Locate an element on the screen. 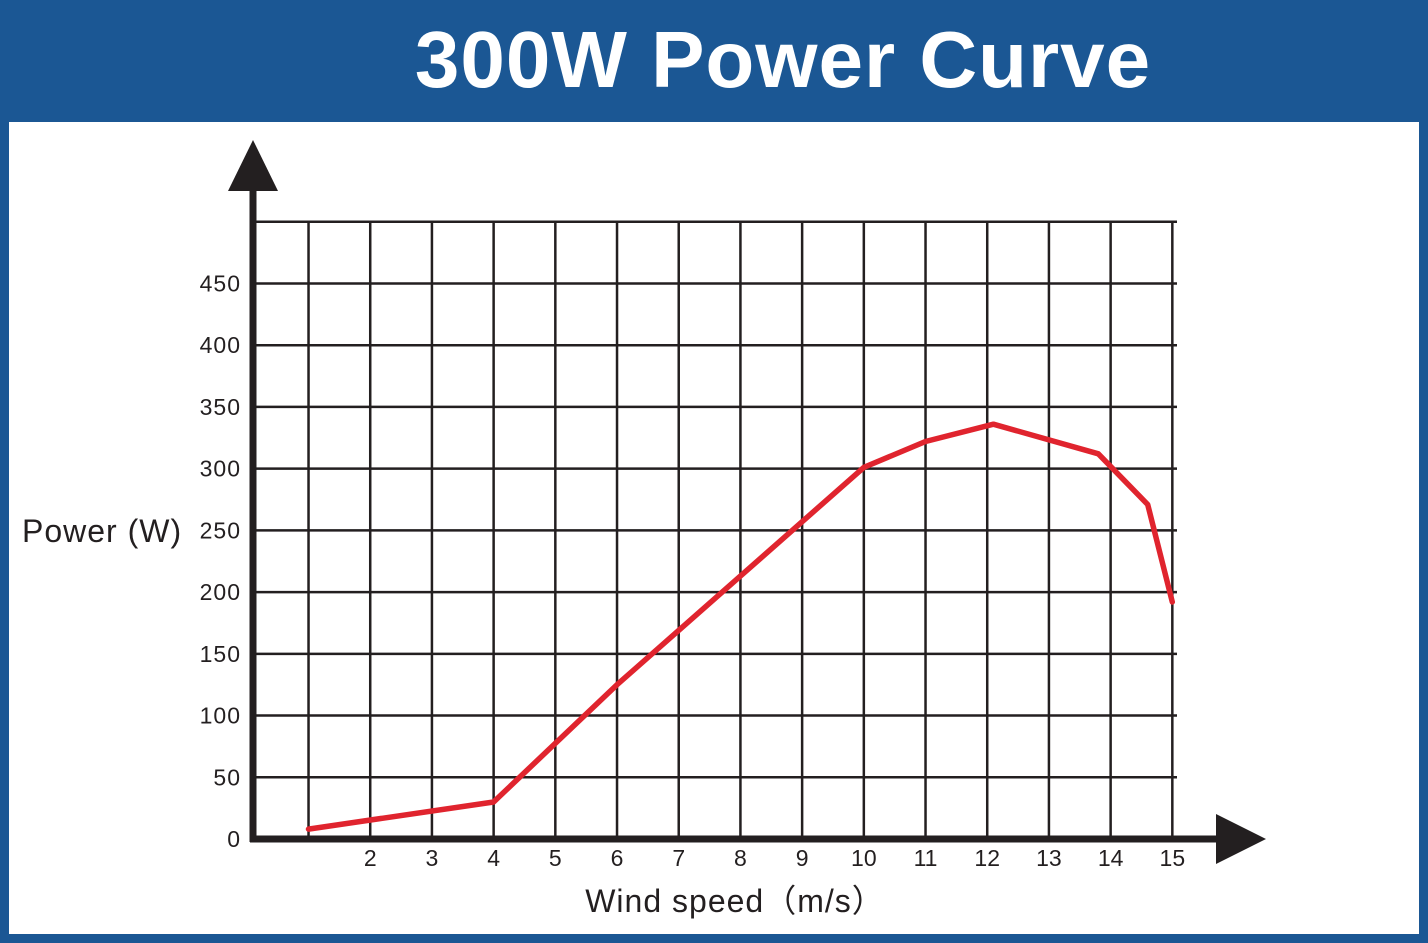  y-tick-label: 100 is located at coordinates (220, 716).